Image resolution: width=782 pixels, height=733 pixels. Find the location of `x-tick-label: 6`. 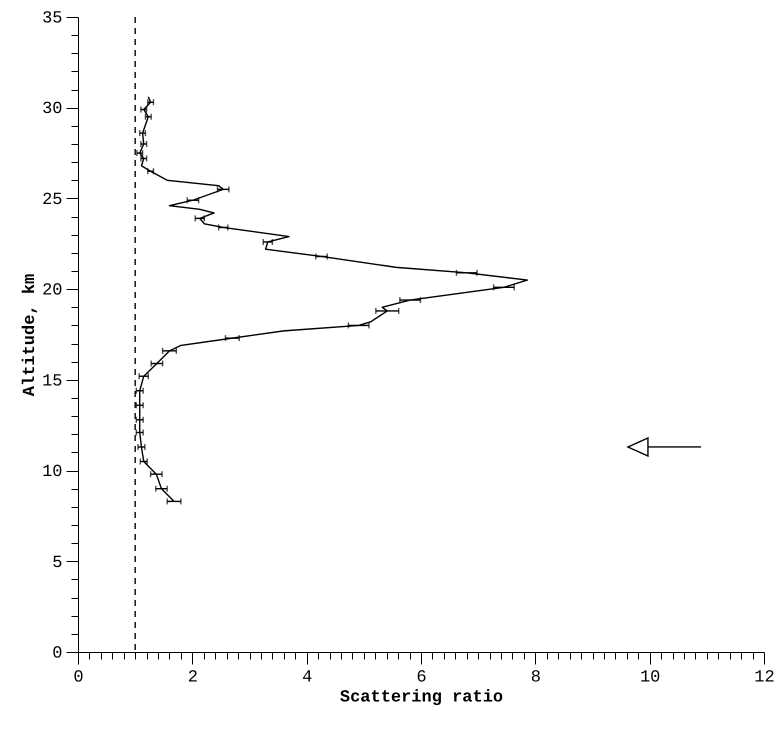

x-tick-label: 6 is located at coordinates (421, 678).